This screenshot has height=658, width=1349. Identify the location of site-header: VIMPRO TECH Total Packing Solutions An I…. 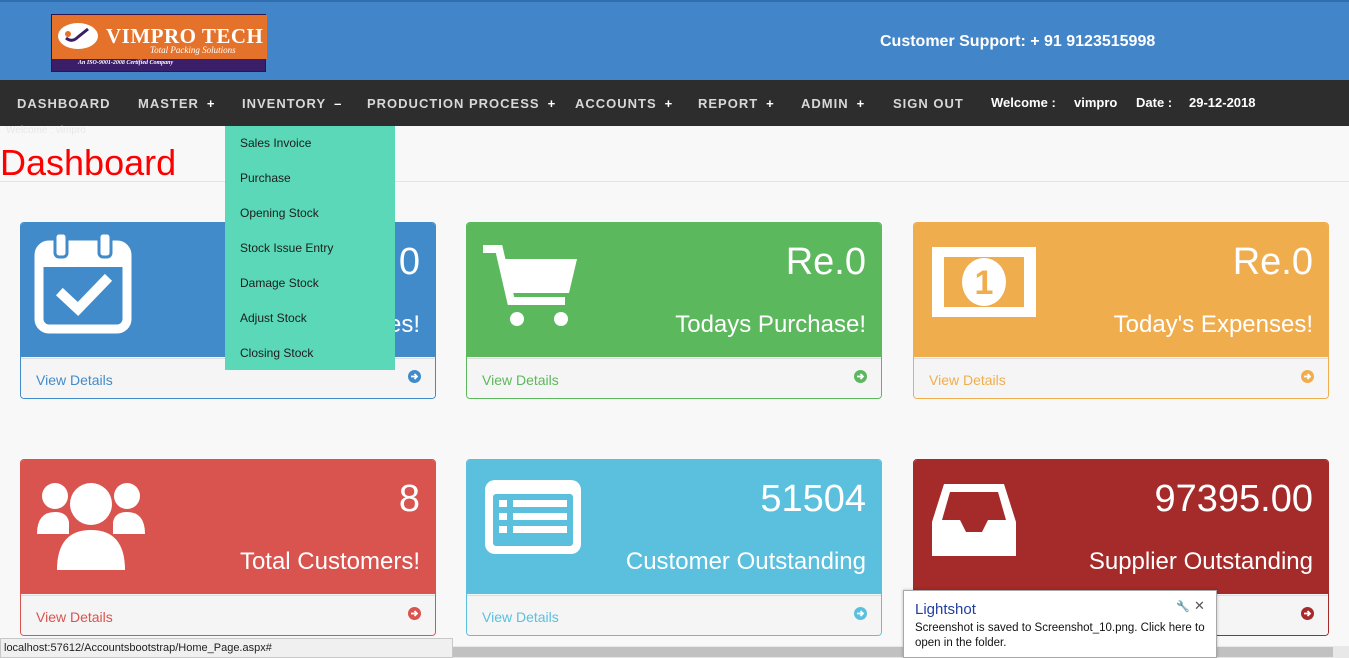
(674, 40).